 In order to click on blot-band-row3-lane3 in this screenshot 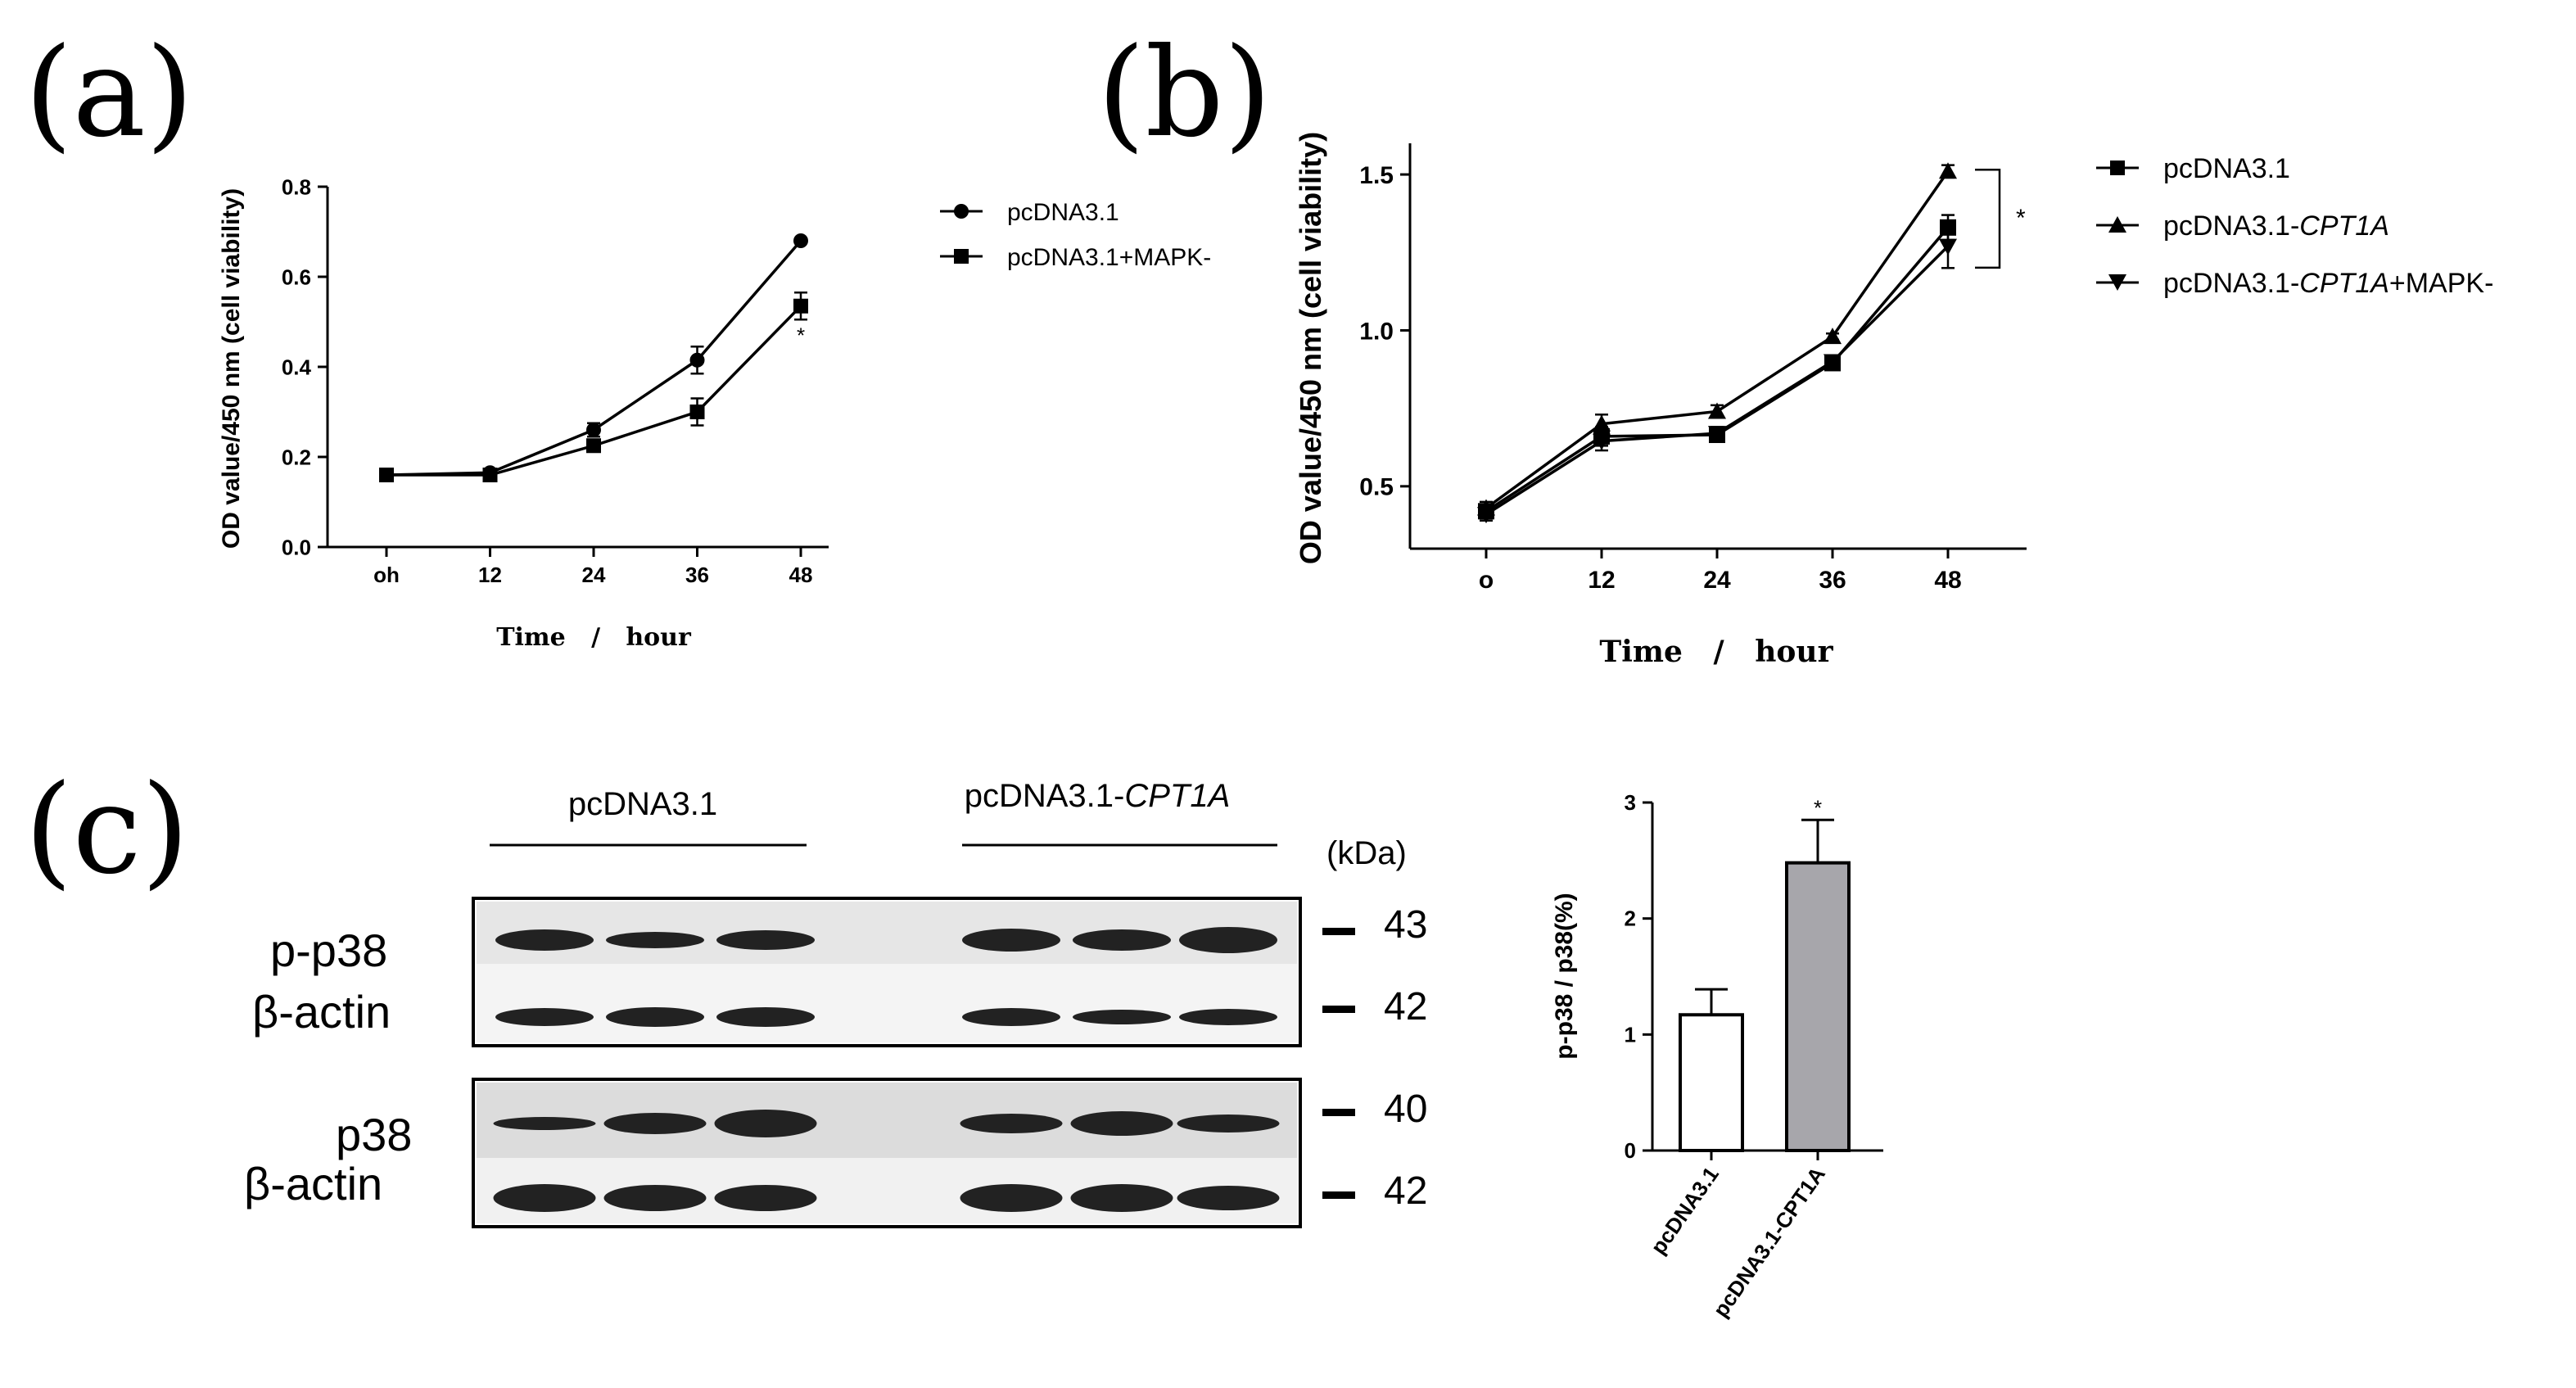, I will do `click(1011, 1198)`.